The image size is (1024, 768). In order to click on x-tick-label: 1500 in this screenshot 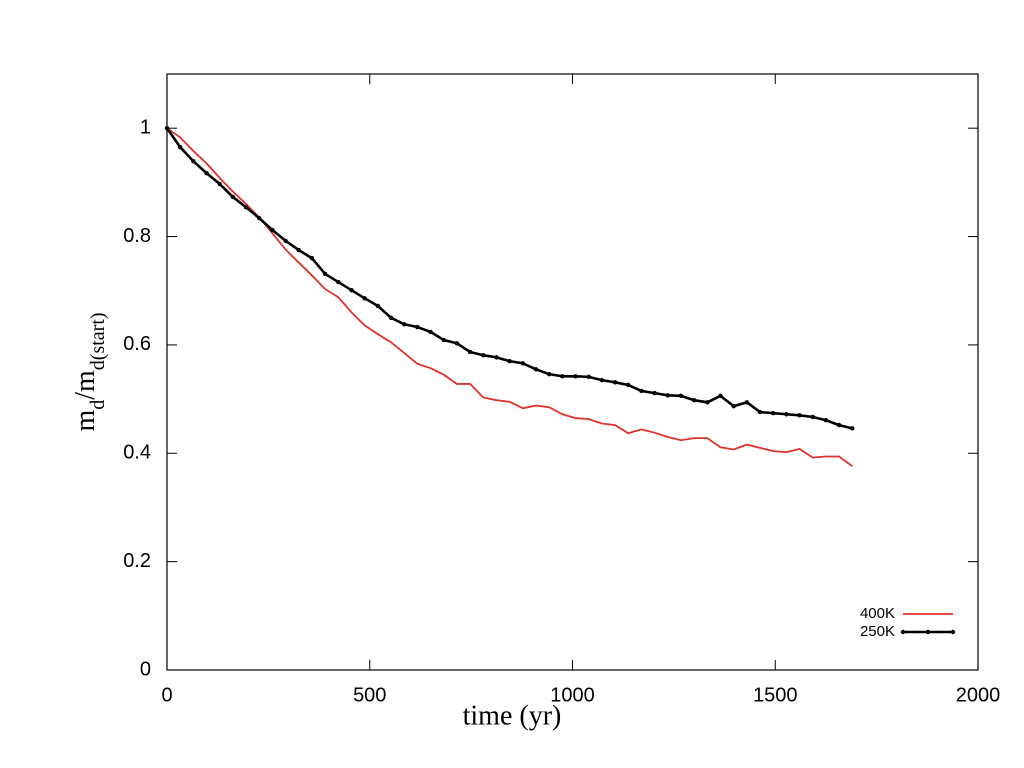, I will do `click(775, 695)`.